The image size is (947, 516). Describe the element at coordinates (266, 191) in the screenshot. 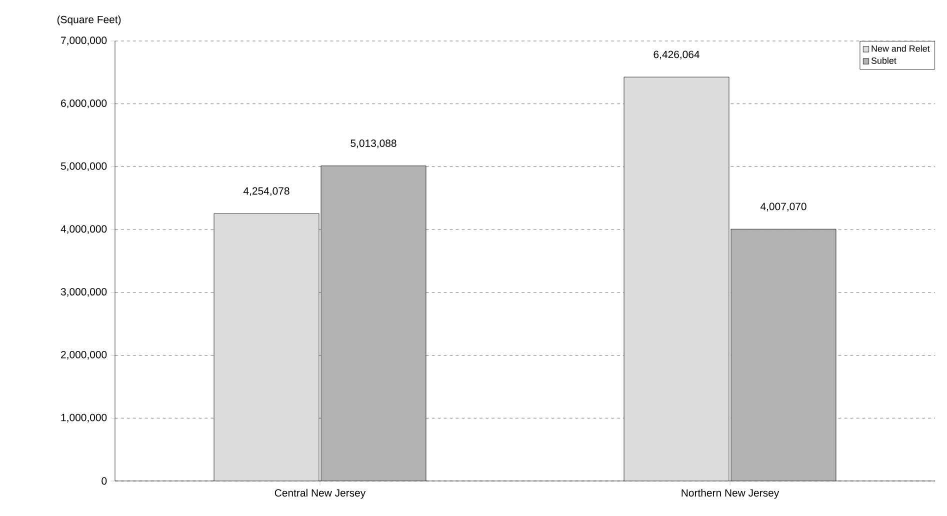

I see `data-label: 4,254,078` at that location.